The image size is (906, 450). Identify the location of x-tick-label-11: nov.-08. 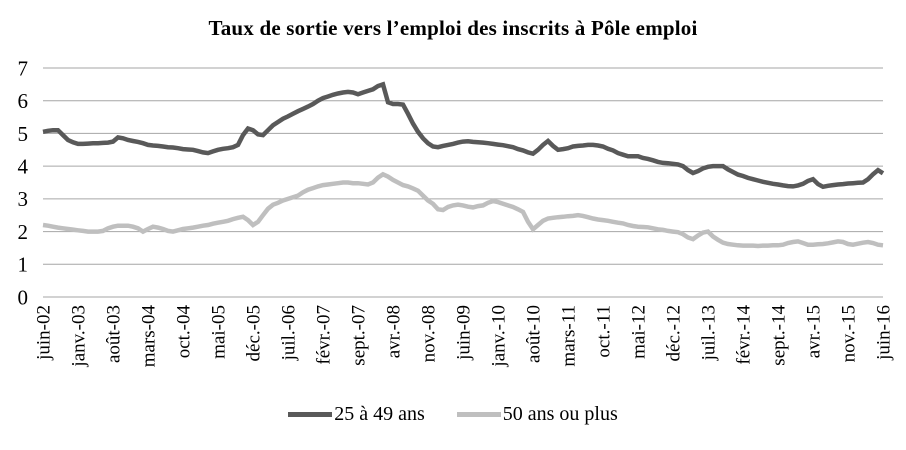
(429, 333).